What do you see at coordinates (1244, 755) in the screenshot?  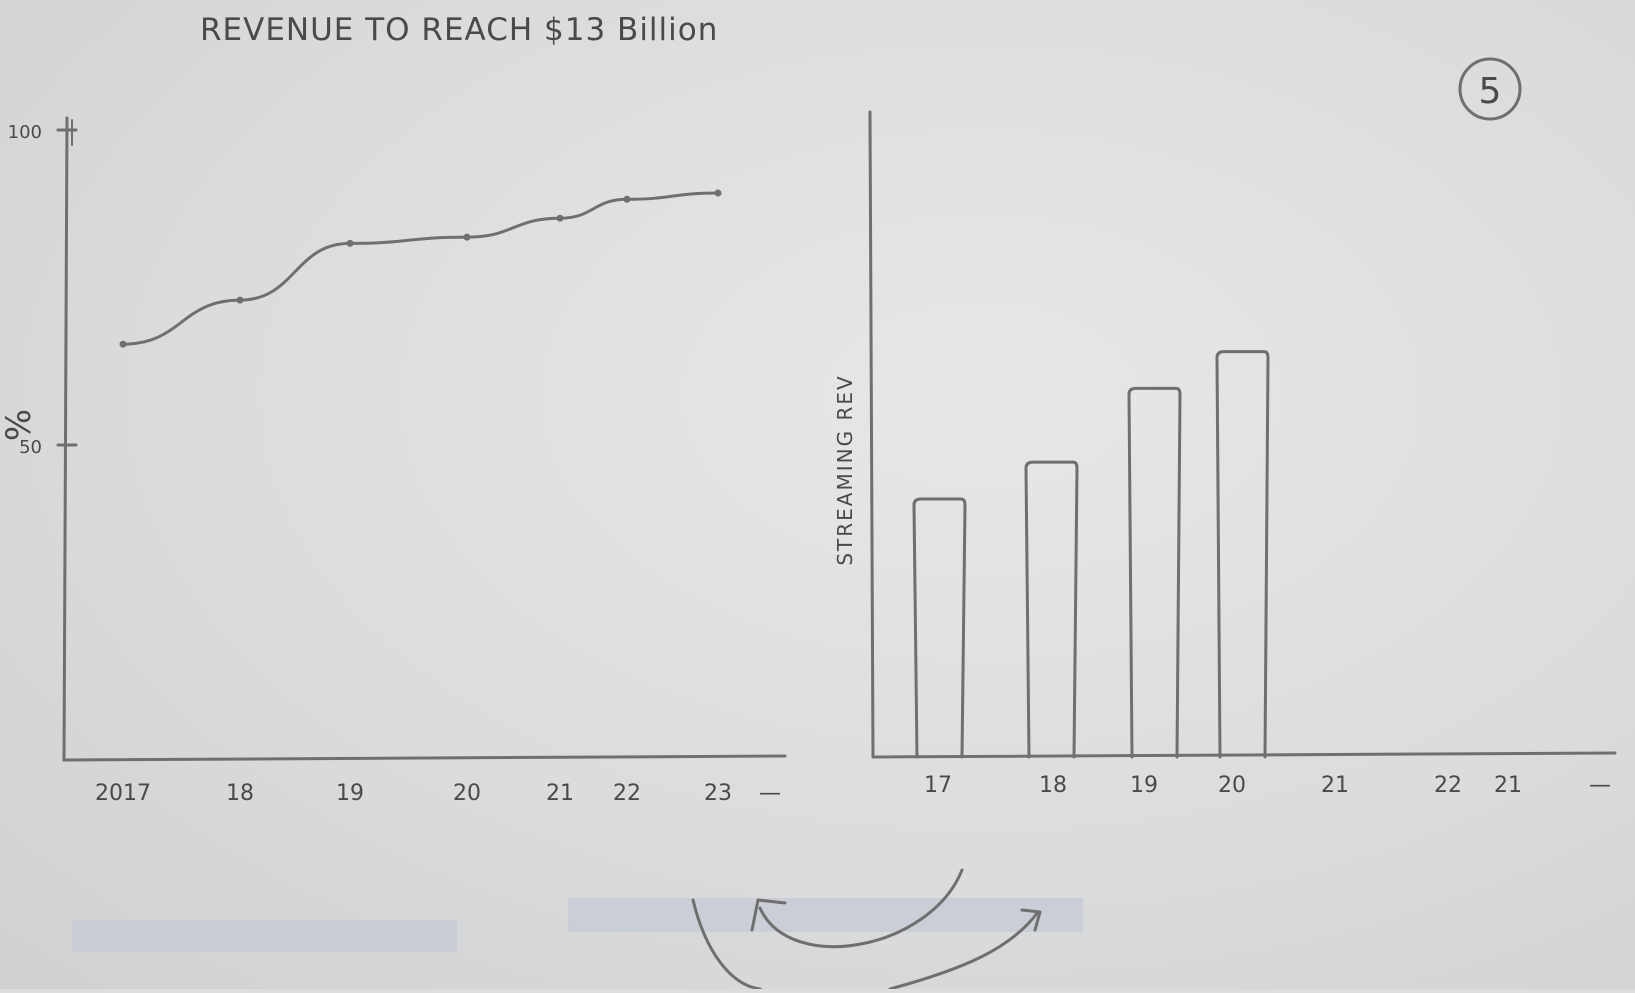 I see `bar-chart-x-axis` at bounding box center [1244, 755].